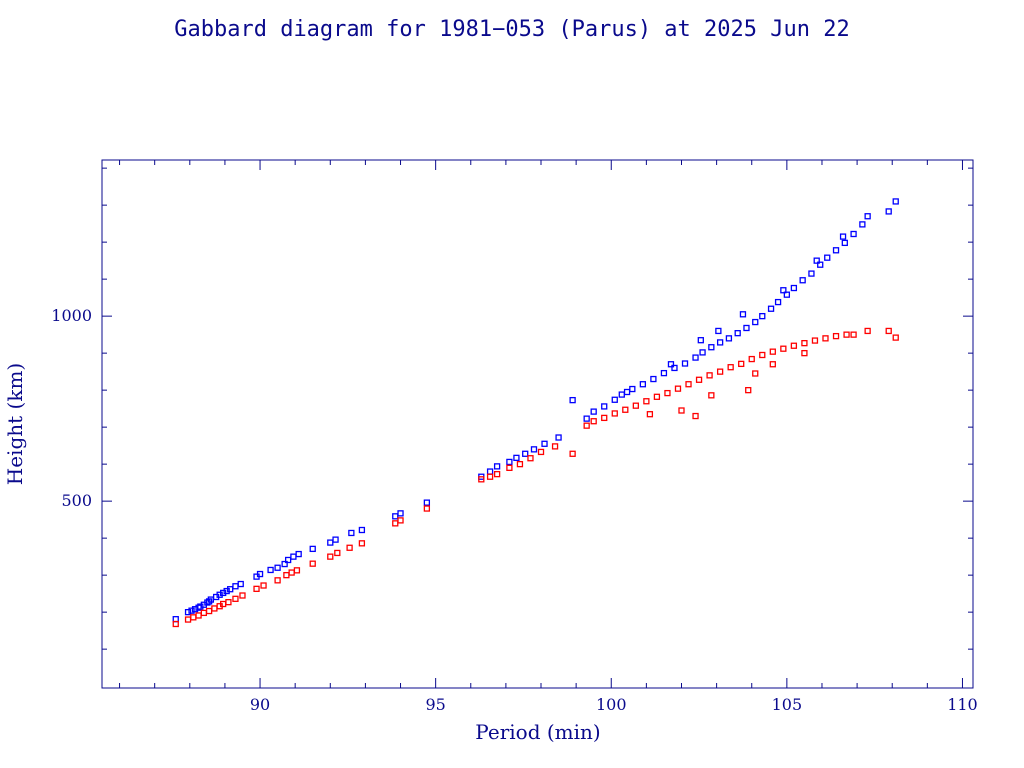 The width and height of the screenshot is (1024, 768). Describe the element at coordinates (787, 704) in the screenshot. I see `x-tick-label: 105` at that location.